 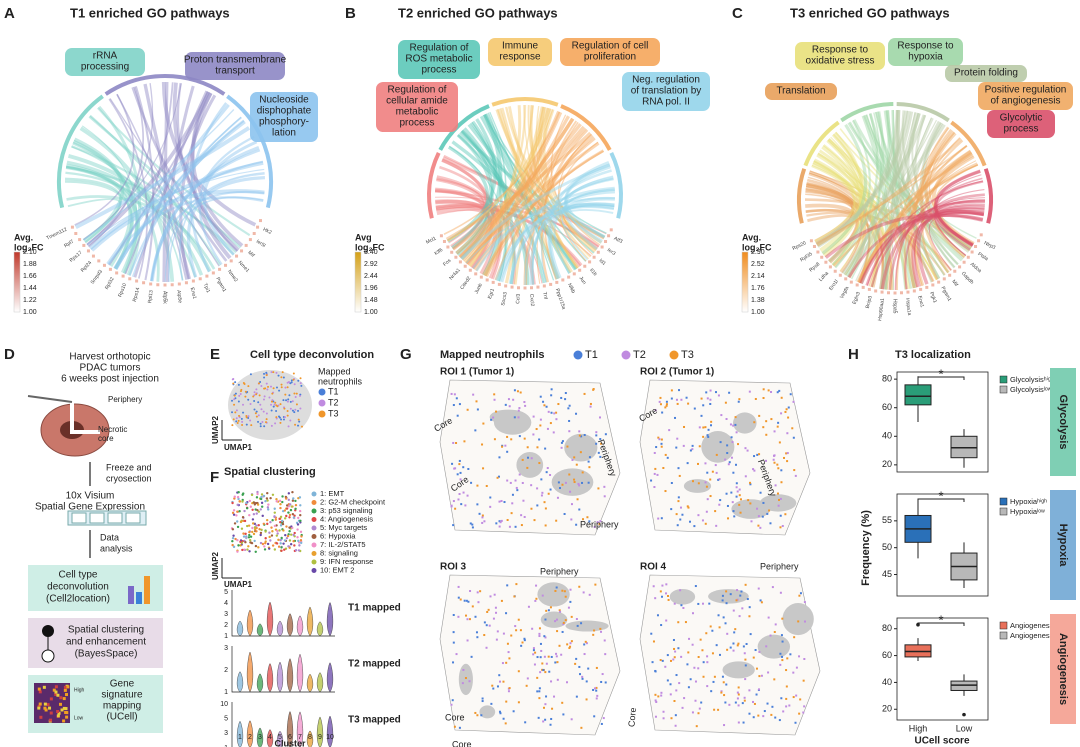 What do you see at coordinates (85, 417) in the screenshot?
I see `cut` at bounding box center [85, 417].